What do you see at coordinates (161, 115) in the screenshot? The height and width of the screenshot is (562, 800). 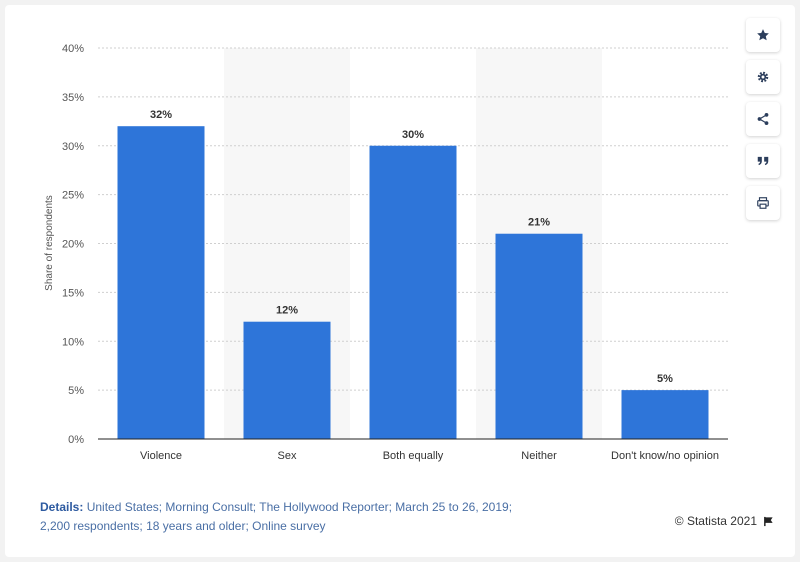 I see `value-label: 32%` at bounding box center [161, 115].